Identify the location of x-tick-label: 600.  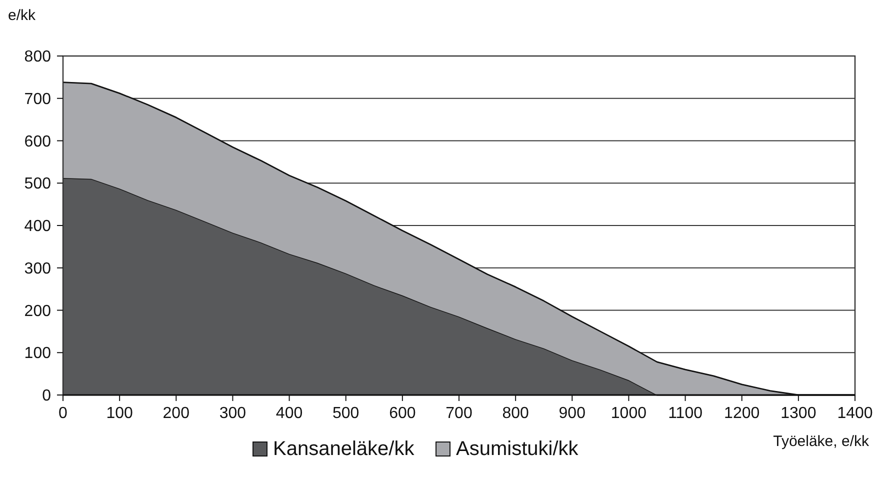
(402, 413).